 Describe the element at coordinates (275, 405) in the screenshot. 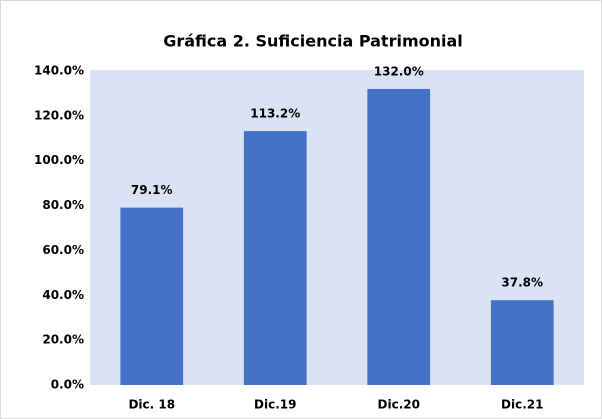

I see `x-tick-label: Dic.19` at that location.